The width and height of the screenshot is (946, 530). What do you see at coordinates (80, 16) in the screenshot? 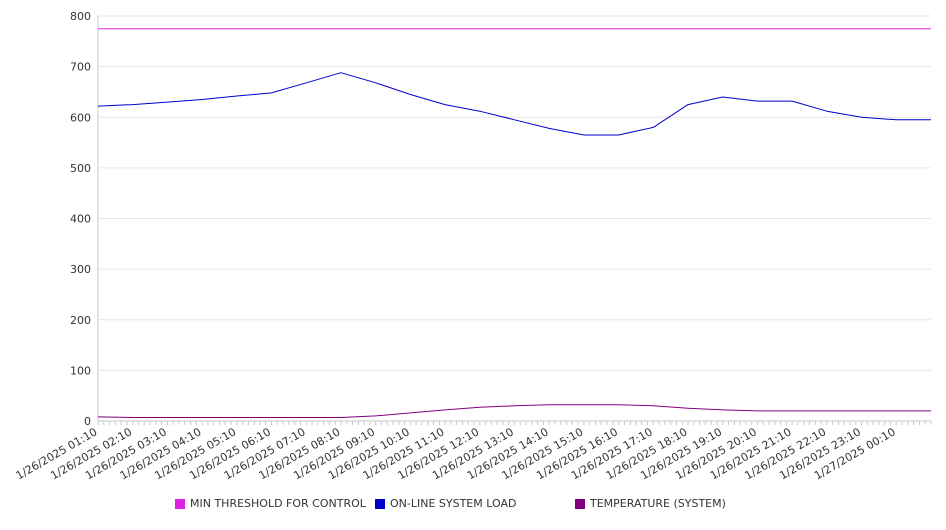
I see `y-tick-label-800: 800` at bounding box center [80, 16].